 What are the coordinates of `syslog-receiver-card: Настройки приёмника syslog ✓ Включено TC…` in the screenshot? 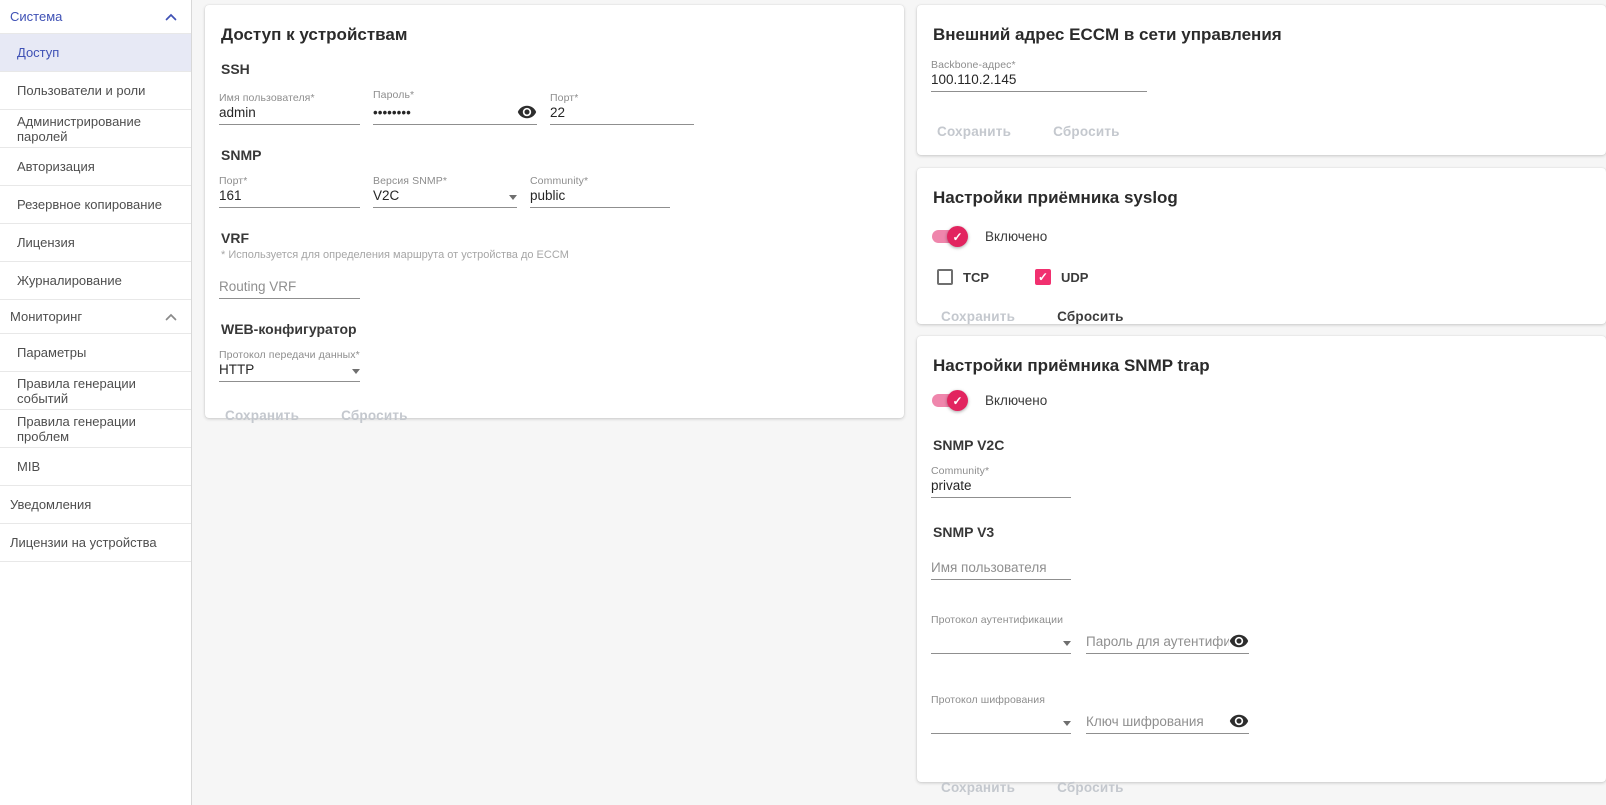 It's located at (1261, 246).